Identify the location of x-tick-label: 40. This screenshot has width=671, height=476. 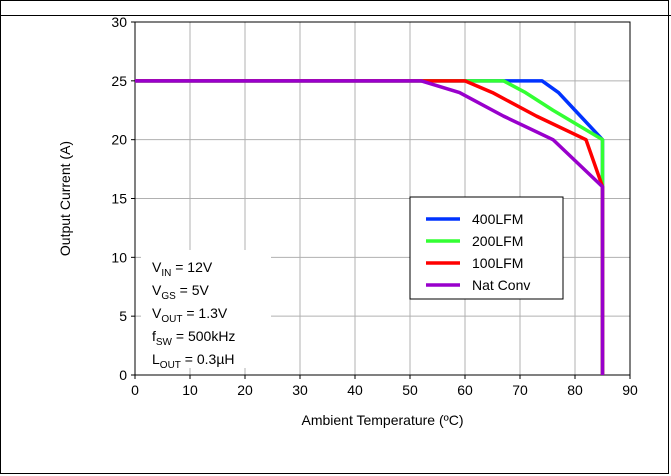
(355, 390).